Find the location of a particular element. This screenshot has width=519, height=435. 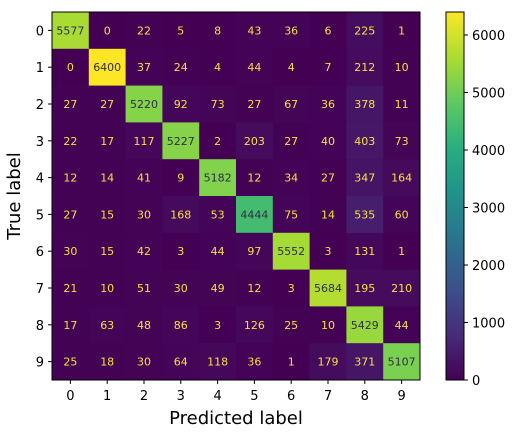

y-tick-label: 6 is located at coordinates (40, 252).